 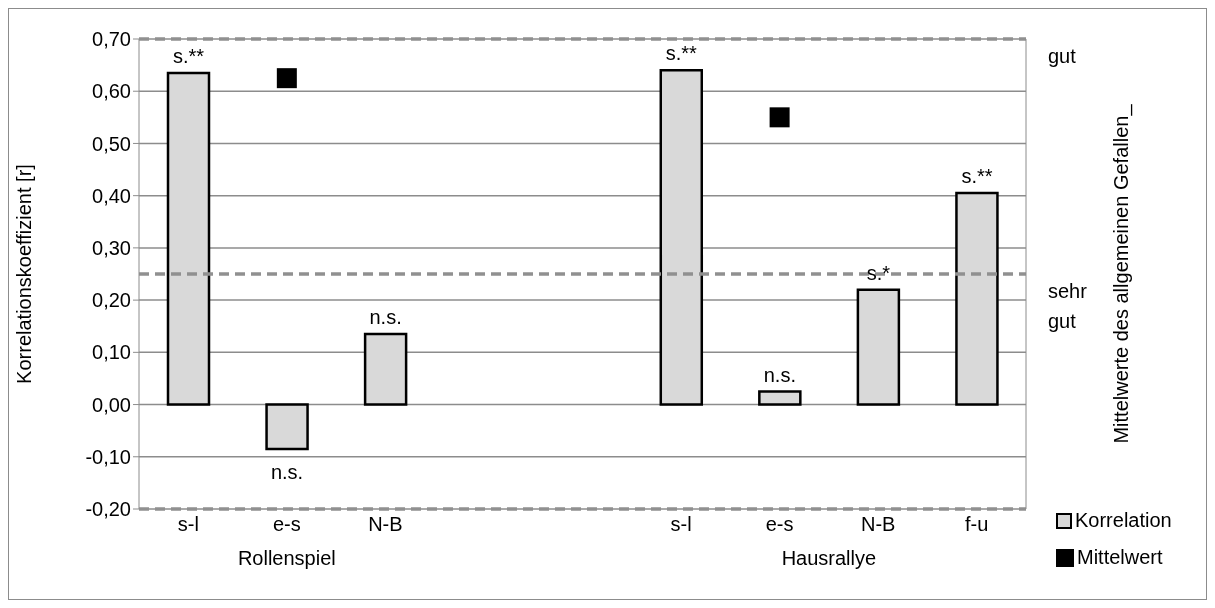 What do you see at coordinates (108, 509) in the screenshot?
I see `y-tick-label: -0,20` at bounding box center [108, 509].